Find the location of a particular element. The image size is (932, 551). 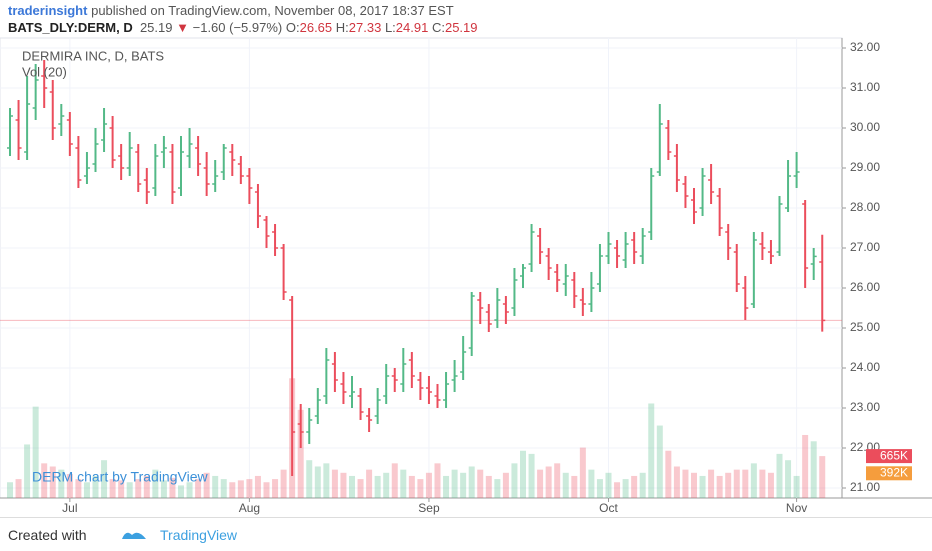

created-with: Created with is located at coordinates (47, 535).